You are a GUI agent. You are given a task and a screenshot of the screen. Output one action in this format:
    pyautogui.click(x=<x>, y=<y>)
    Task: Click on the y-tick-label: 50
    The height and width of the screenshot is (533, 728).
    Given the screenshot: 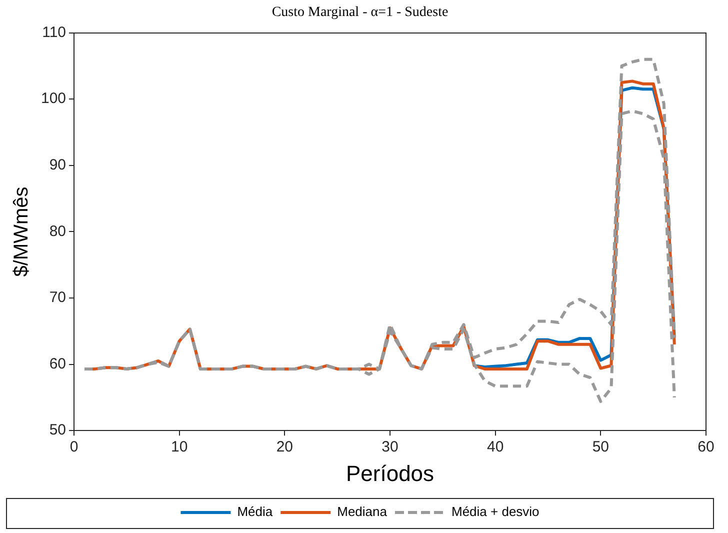 What is the action you would take?
    pyautogui.click(x=57, y=430)
    